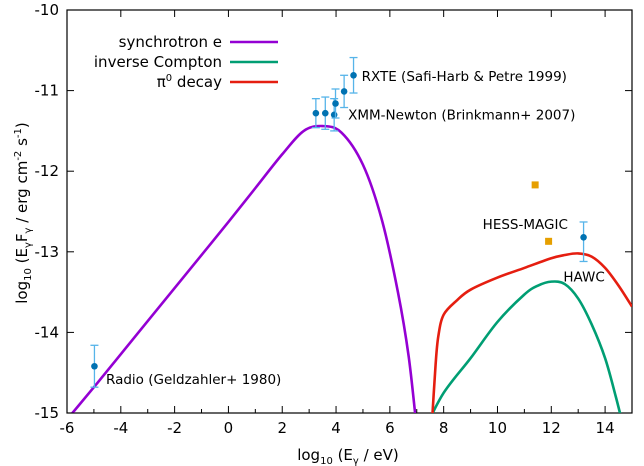 The height and width of the screenshot is (466, 644). What do you see at coordinates (526, 346) in the screenshot?
I see `inverse-compton-curve` at bounding box center [526, 346].